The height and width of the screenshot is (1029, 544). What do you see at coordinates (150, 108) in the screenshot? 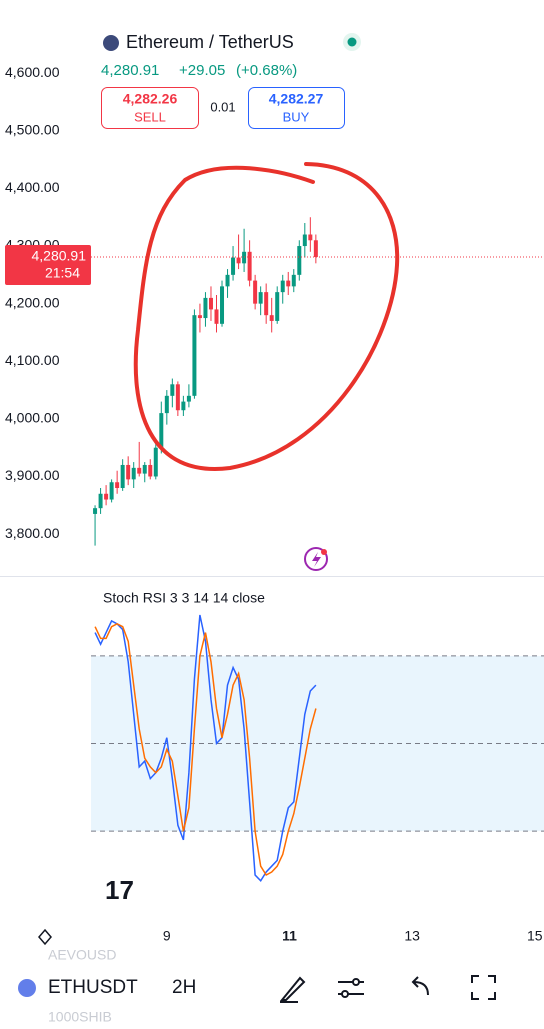
I see `sell-button` at bounding box center [150, 108].